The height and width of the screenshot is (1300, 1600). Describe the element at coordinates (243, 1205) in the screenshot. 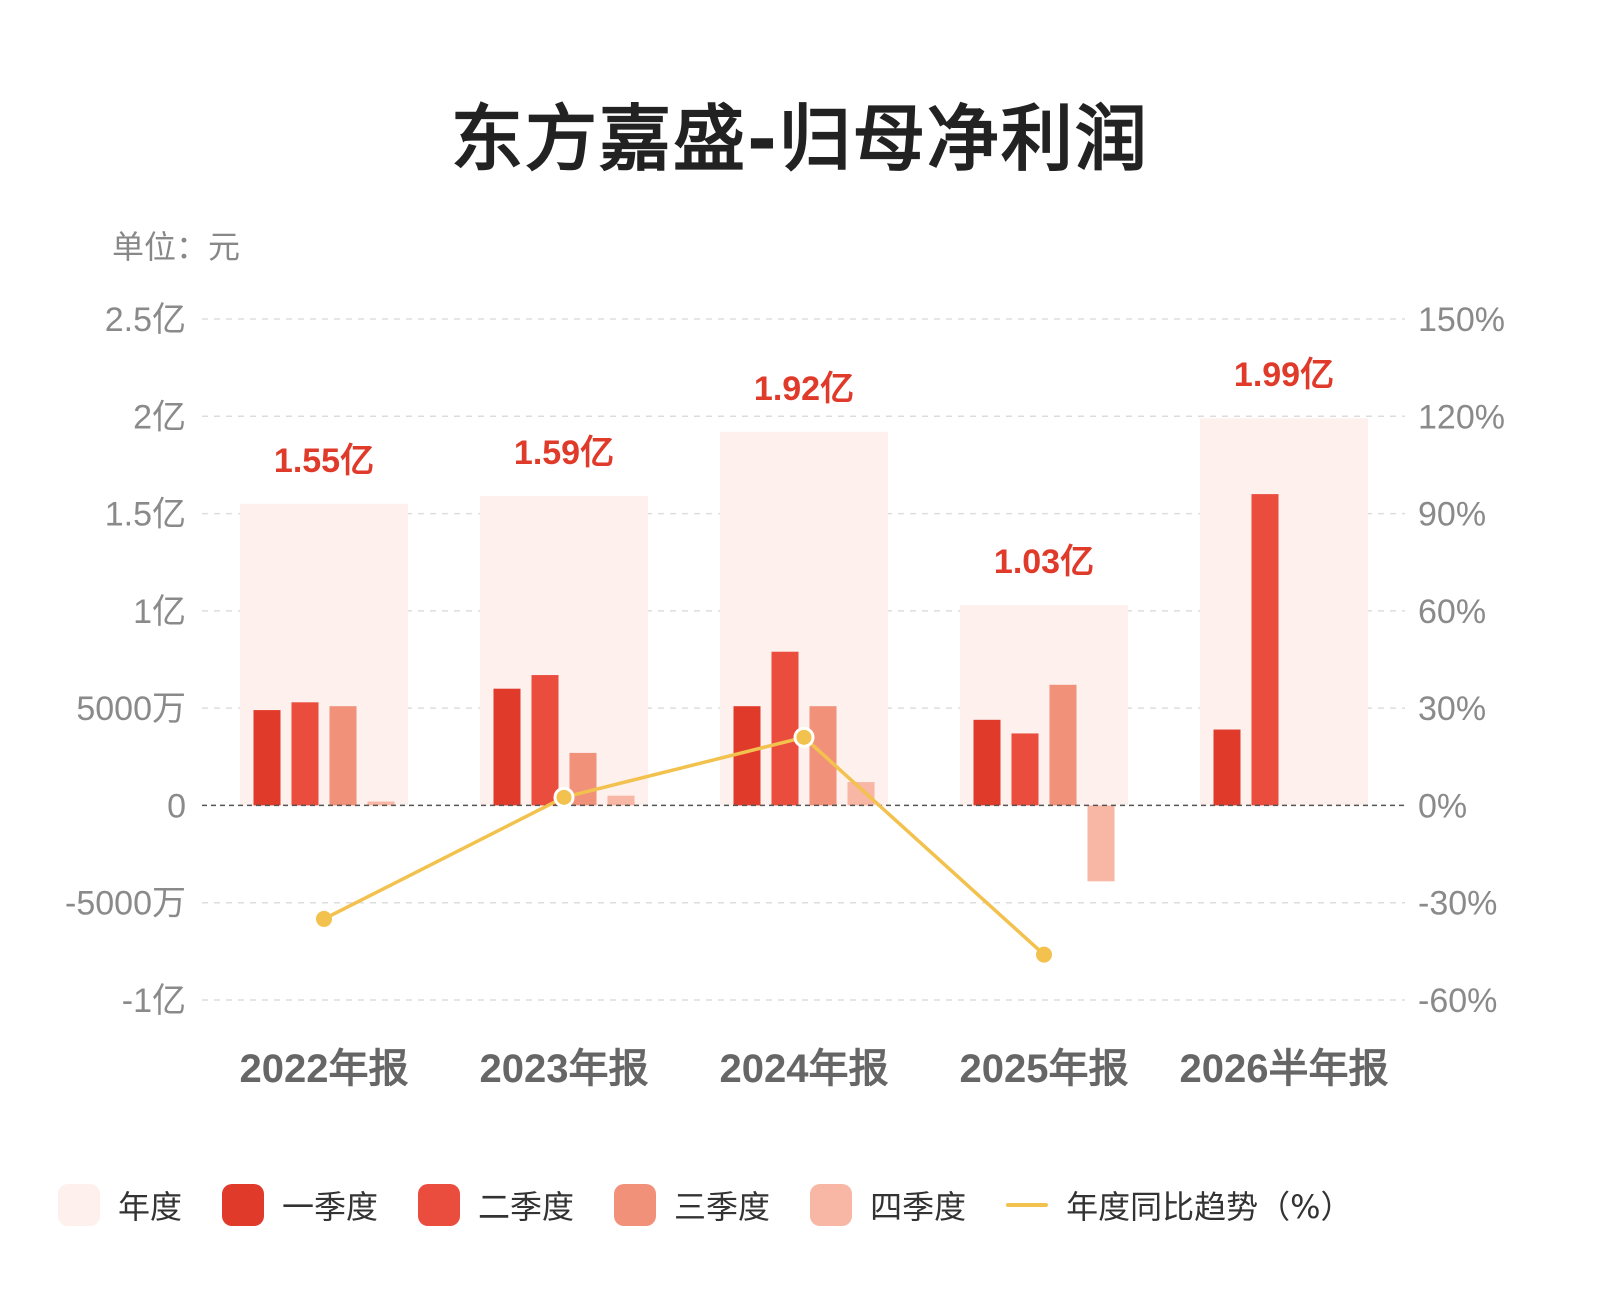

I see `legend-swatch-q1` at that location.